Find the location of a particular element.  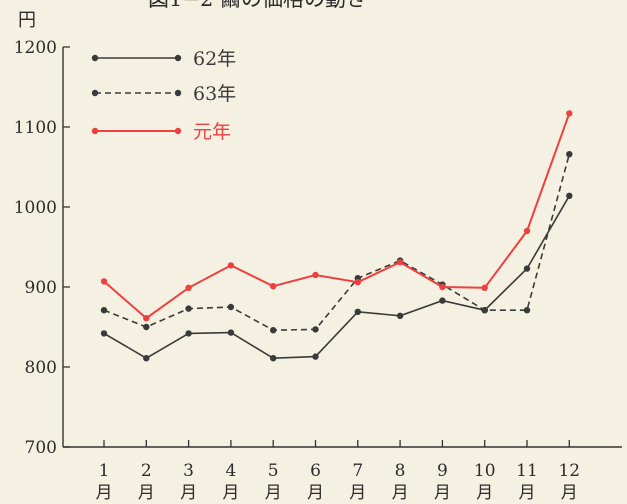

y-tick-label-1200: 1200 is located at coordinates (35, 48).